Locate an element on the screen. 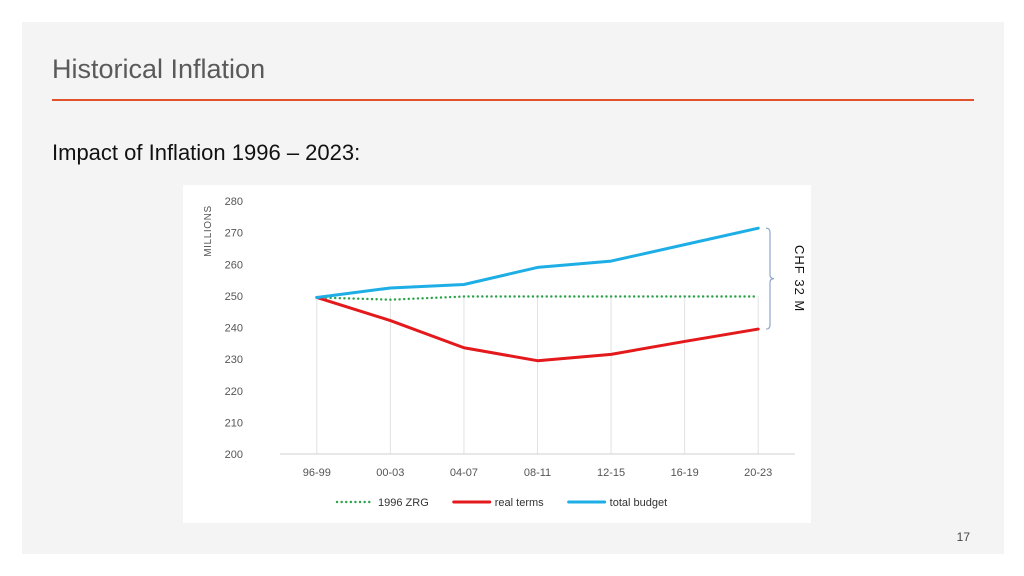 The image size is (1024, 576). y-axis-label: MILLIONS is located at coordinates (208, 230).